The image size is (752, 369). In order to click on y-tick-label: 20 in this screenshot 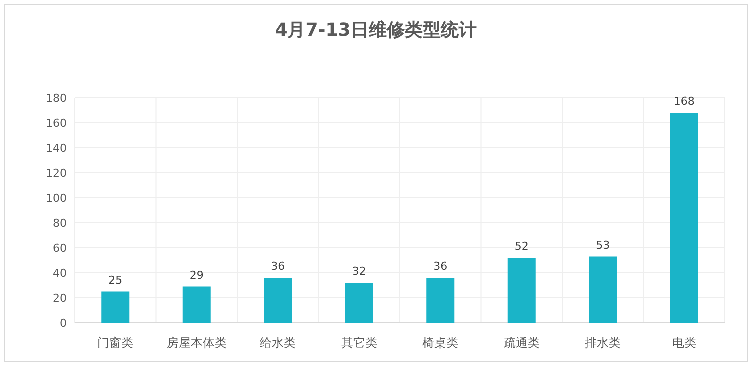, I will do `click(60, 298)`.